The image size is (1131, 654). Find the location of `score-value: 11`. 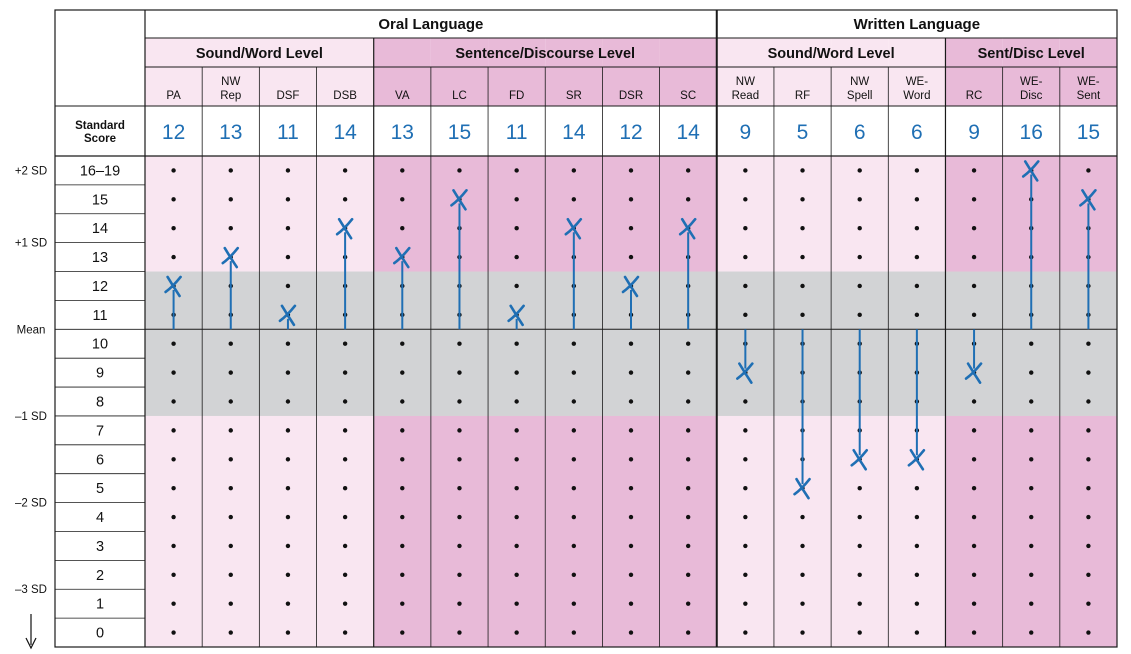

score-value: 11 is located at coordinates (517, 132).